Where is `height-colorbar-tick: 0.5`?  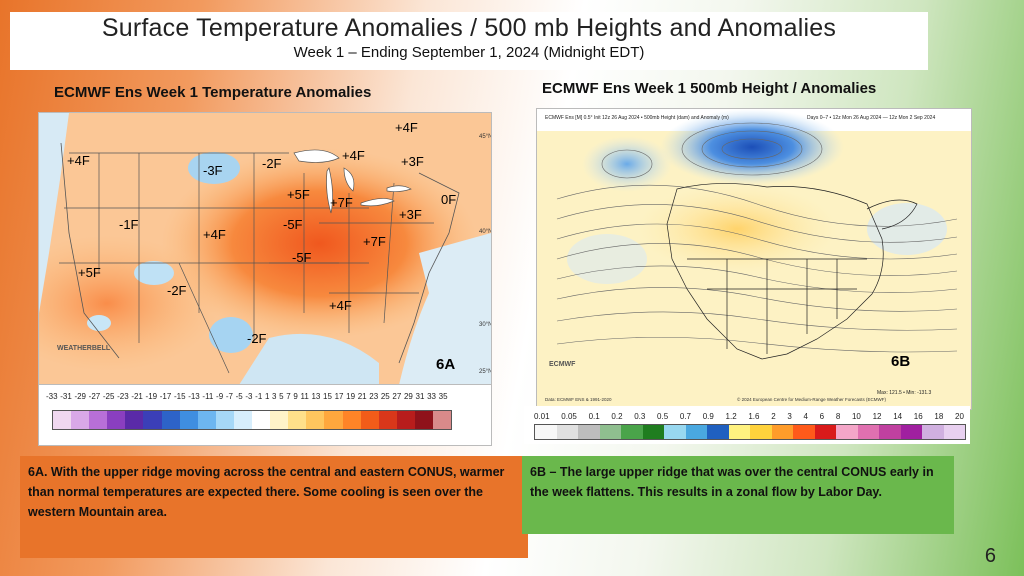 height-colorbar-tick: 0.5 is located at coordinates (663, 416).